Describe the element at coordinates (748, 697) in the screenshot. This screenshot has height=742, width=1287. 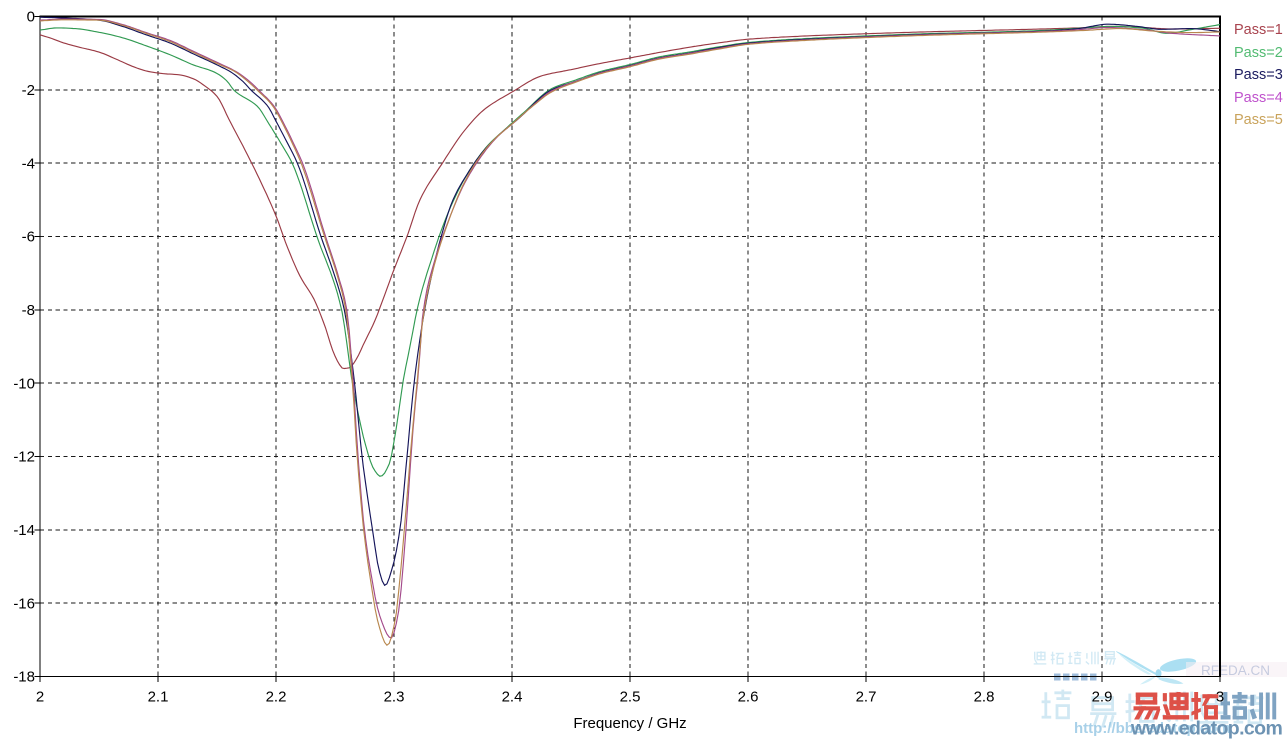
I see `svg-text: 2.6` at that location.